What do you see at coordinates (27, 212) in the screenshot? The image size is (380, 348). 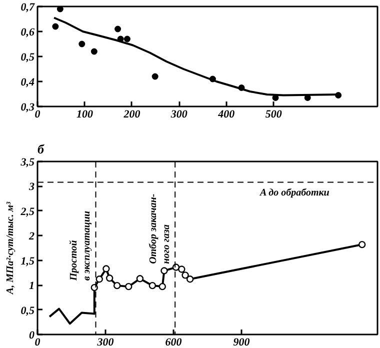 I see `y-tick-label: 2,5` at bounding box center [27, 212].